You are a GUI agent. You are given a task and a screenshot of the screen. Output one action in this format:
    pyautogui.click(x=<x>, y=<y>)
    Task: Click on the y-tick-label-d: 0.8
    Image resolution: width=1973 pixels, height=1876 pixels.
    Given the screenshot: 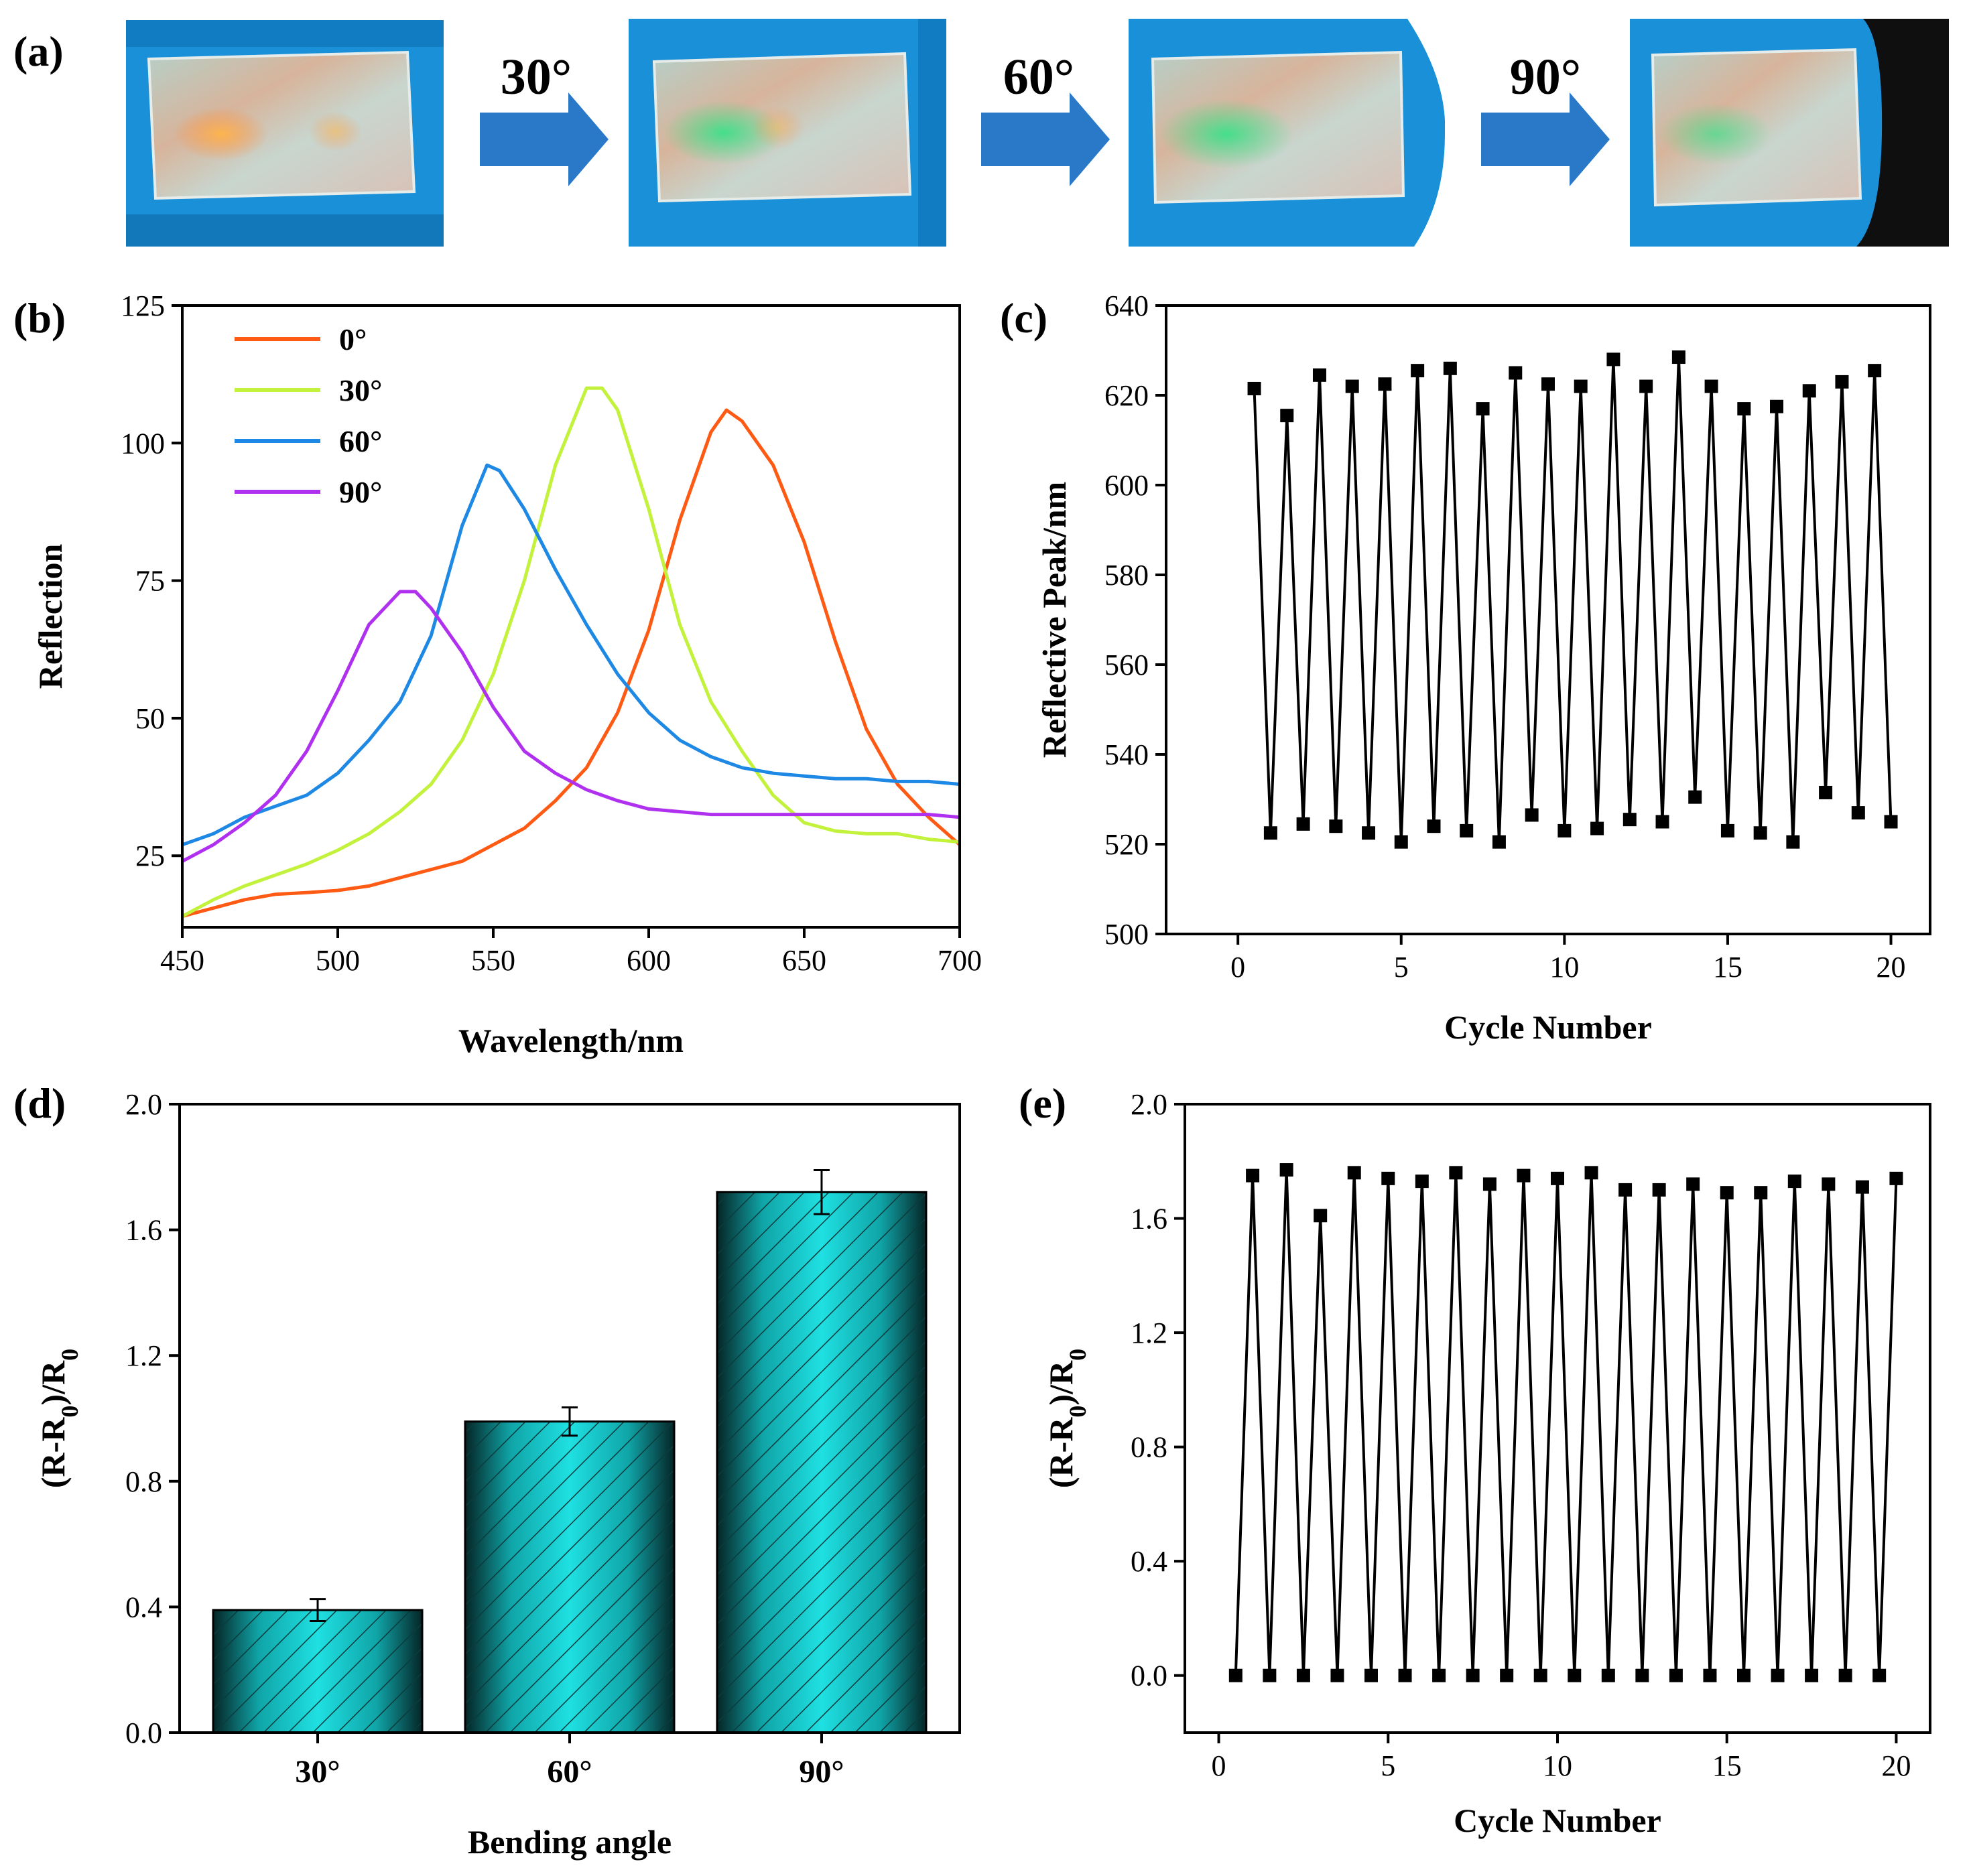 What is the action you would take?
    pyautogui.click(x=143, y=1482)
    